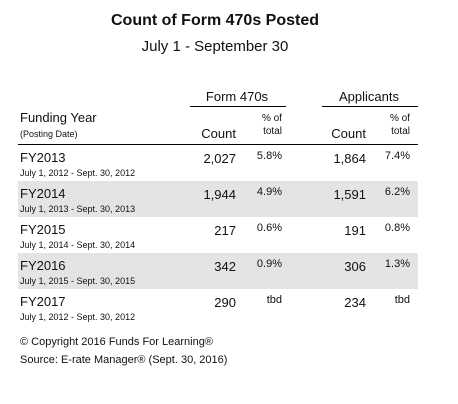 The width and height of the screenshot is (458, 404). I want to click on percent-cell: 6.2%, so click(397, 192).